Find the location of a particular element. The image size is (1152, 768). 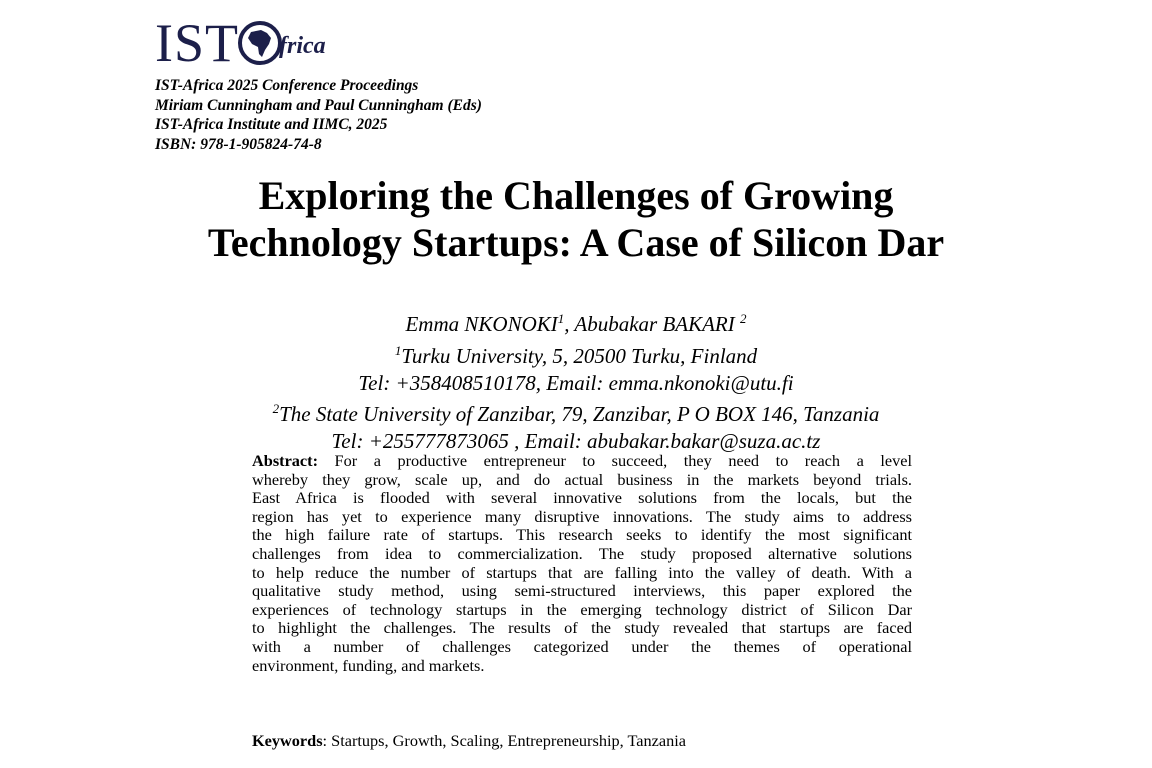

author-names: Emma NKONOKI1, Abubakar BAKARI 2 is located at coordinates (576, 322).